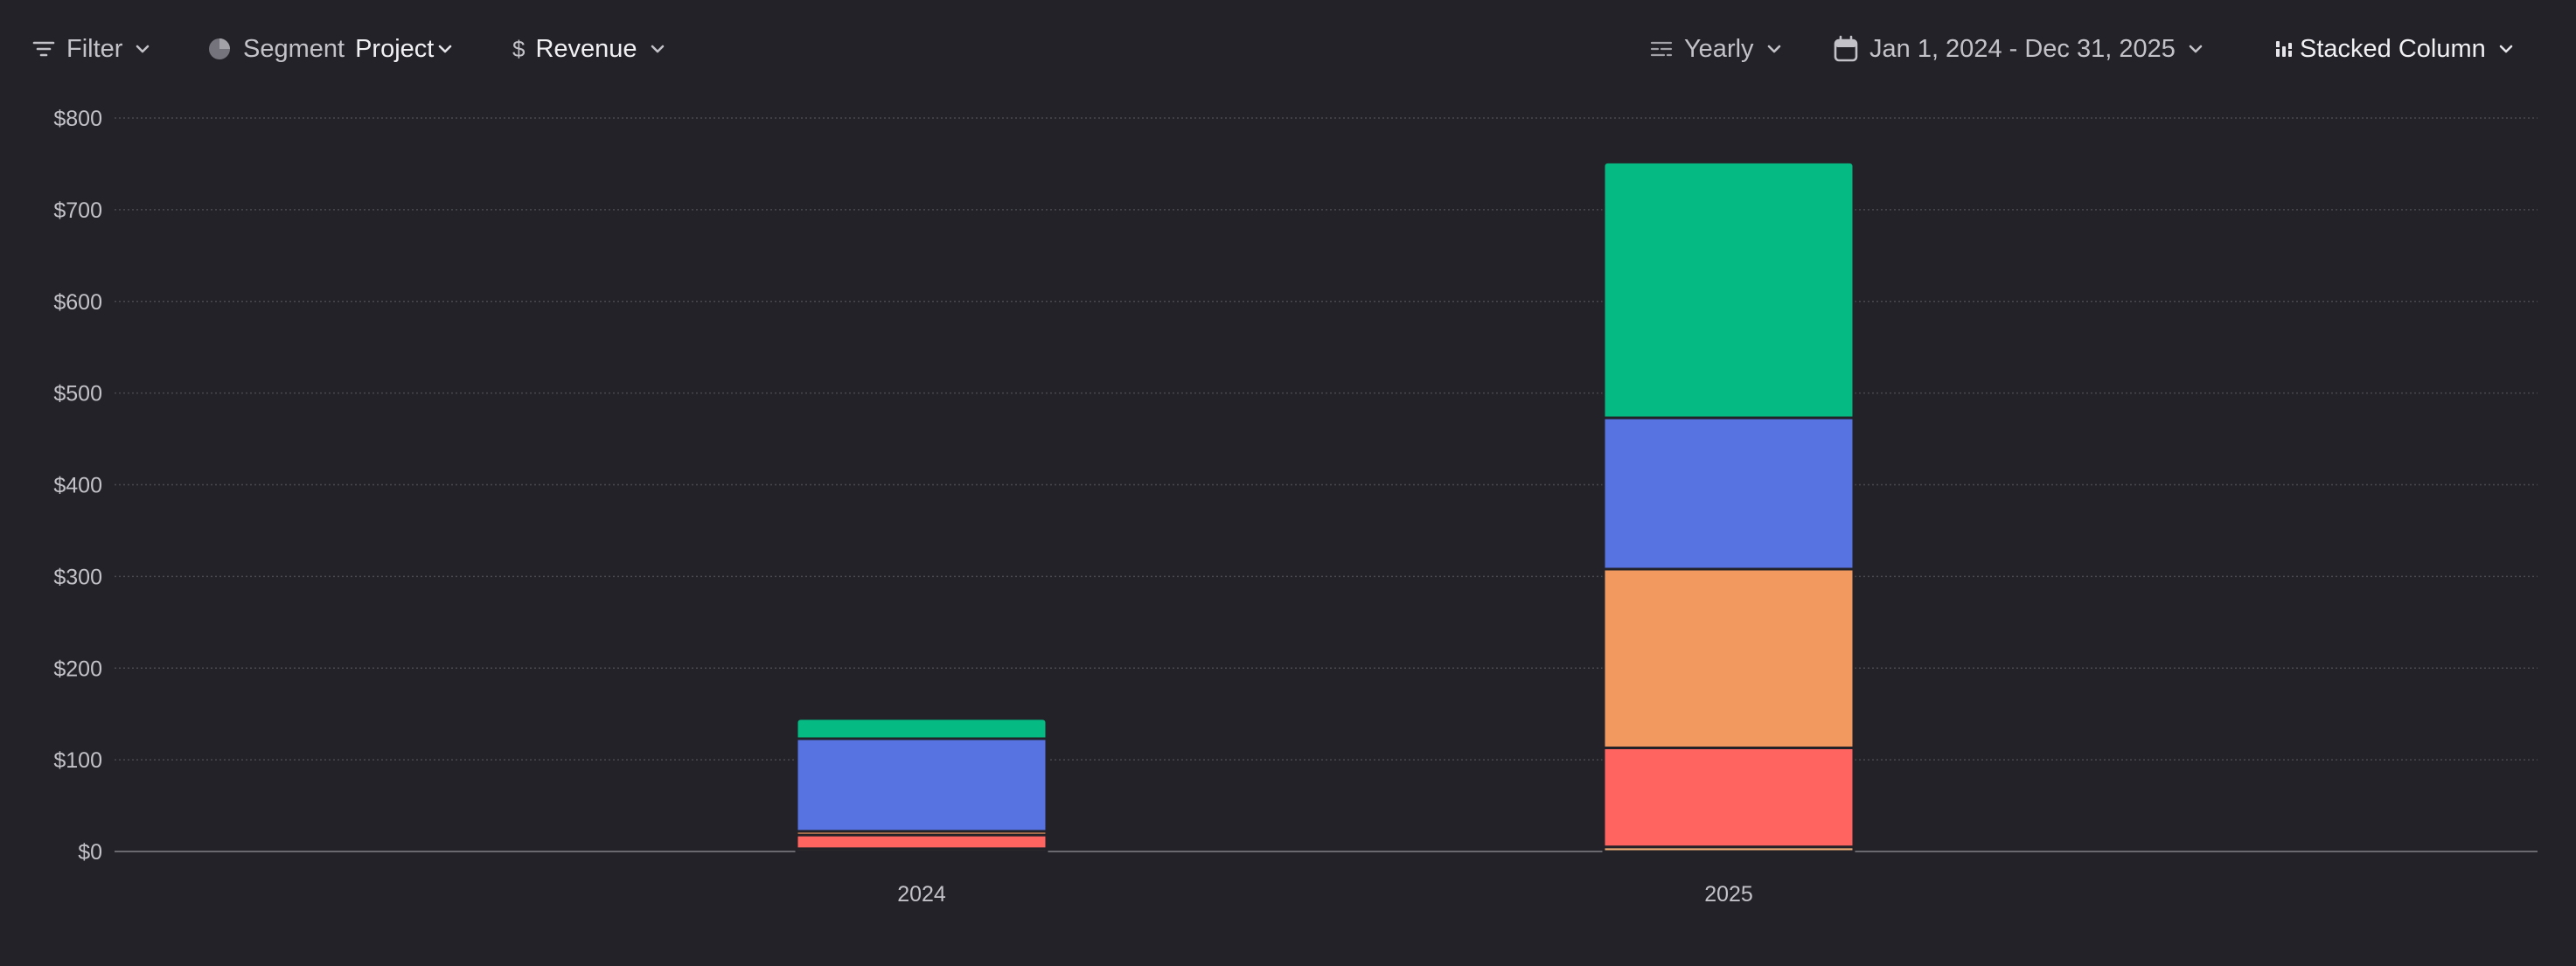 The height and width of the screenshot is (966, 2576). Describe the element at coordinates (90, 852) in the screenshot. I see `y-tick-label: $0` at that location.